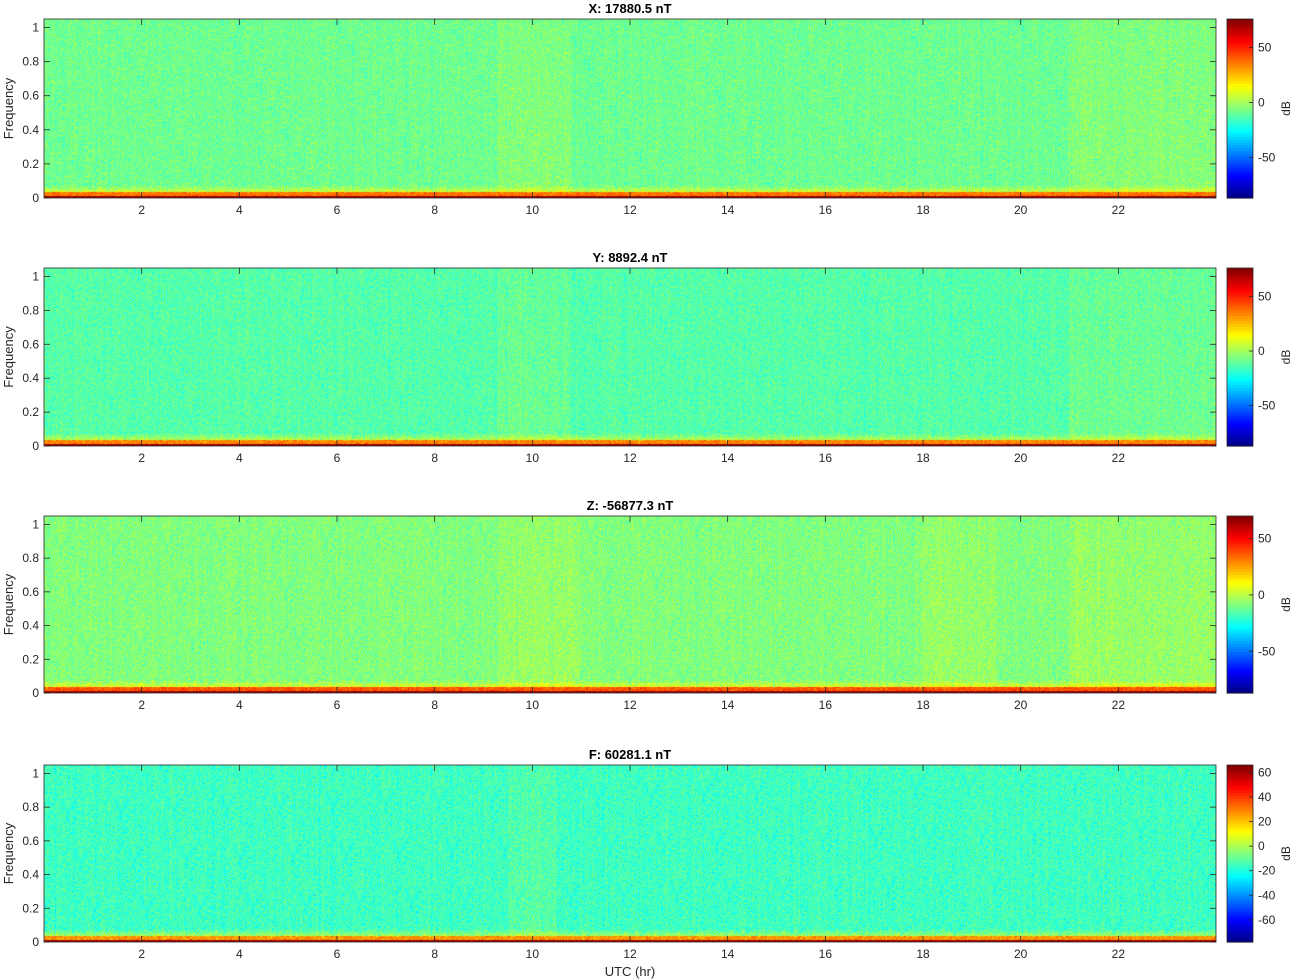 This screenshot has height=980, width=1297. What do you see at coordinates (141, 210) in the screenshot?
I see `x-tick-label: 2` at bounding box center [141, 210].